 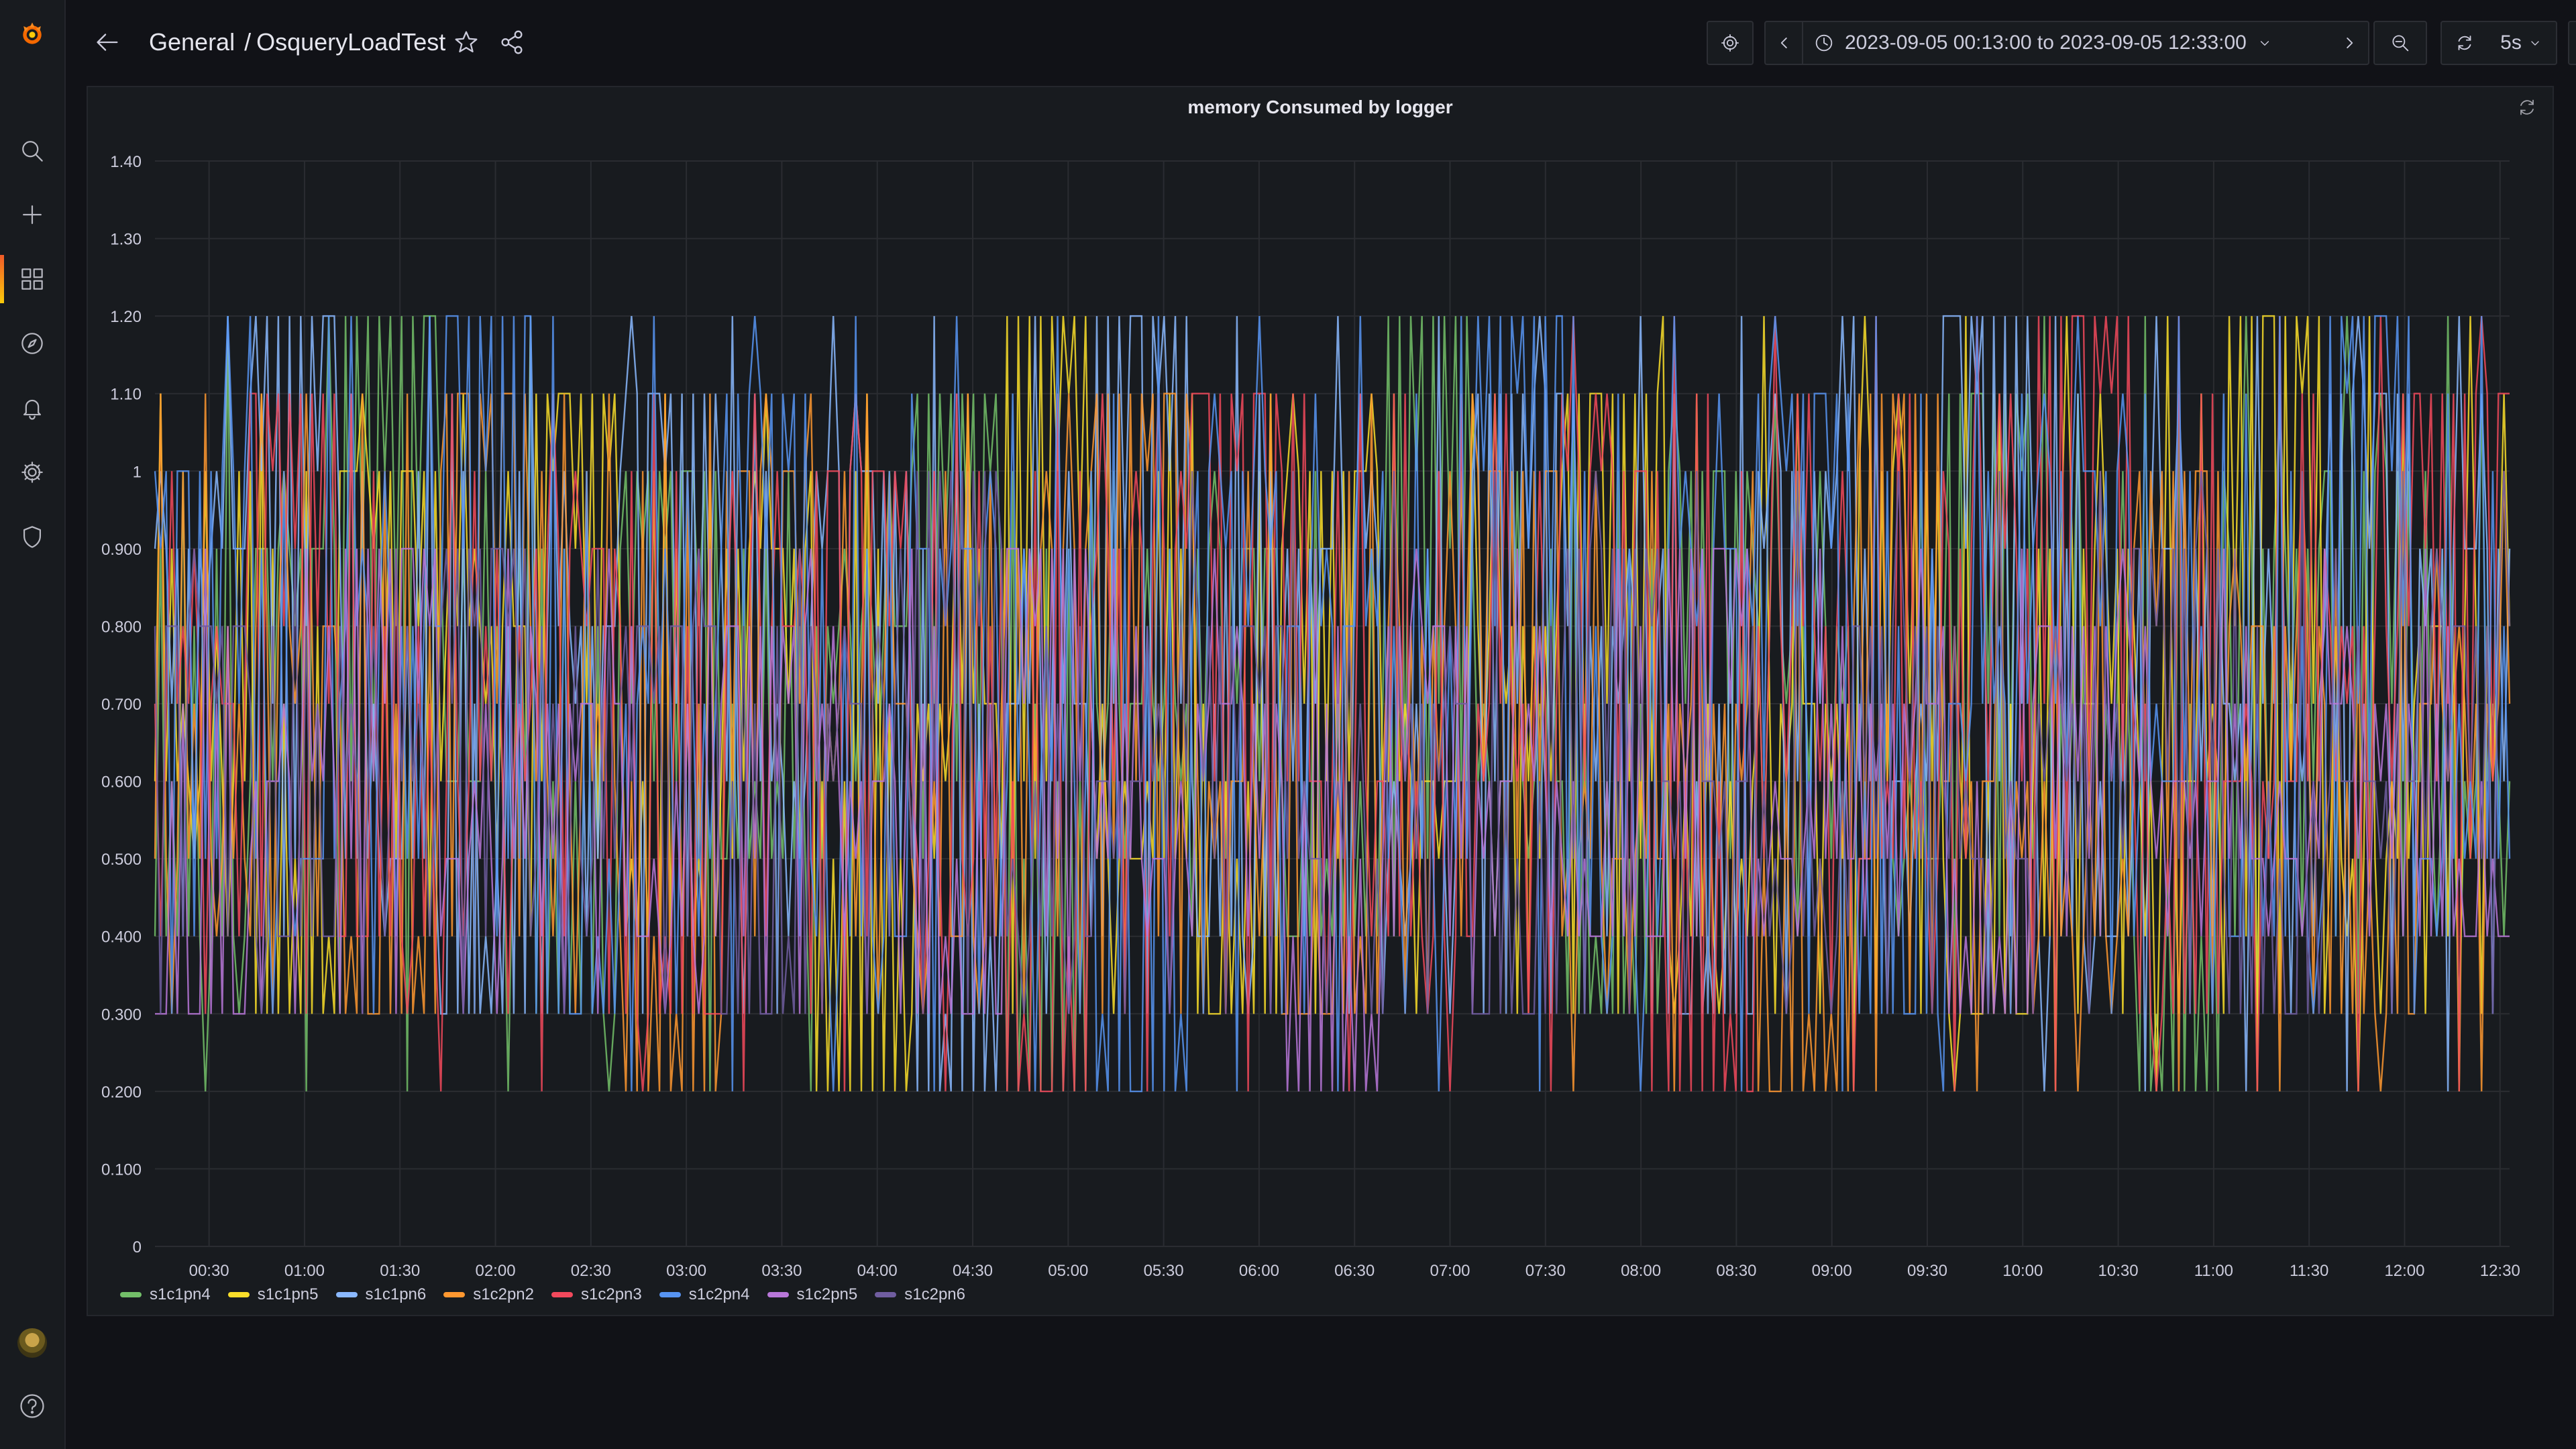 What do you see at coordinates (180, 1294) in the screenshot?
I see `legend-label: s1c1pn4` at bounding box center [180, 1294].